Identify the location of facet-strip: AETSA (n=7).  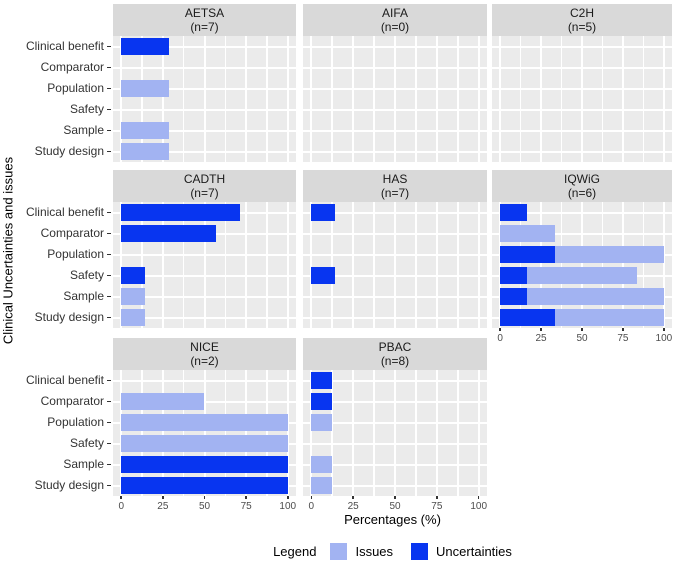
(204, 20).